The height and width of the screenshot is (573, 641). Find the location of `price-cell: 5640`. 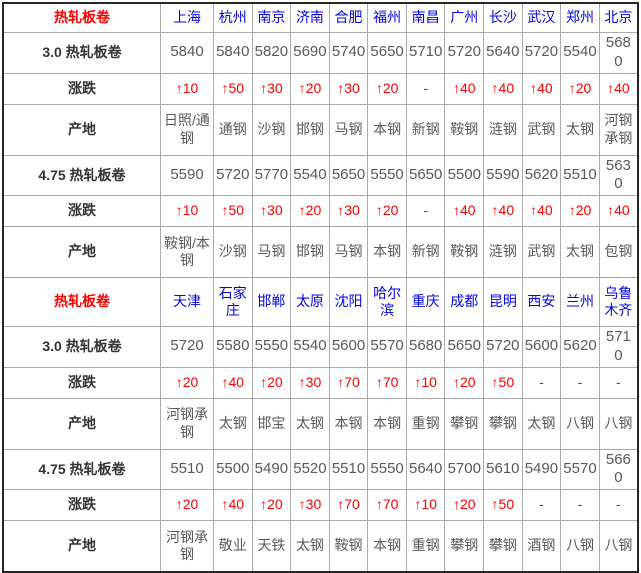

price-cell: 5640 is located at coordinates (503, 53).